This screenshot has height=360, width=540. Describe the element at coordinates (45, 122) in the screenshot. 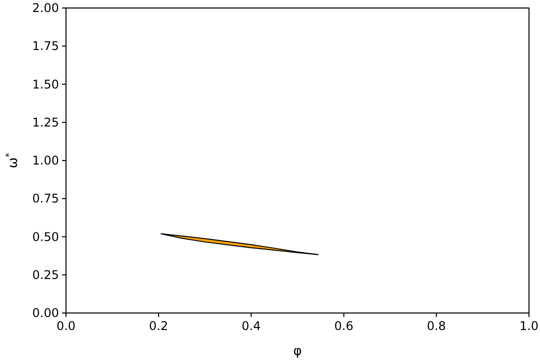

I see `y-tick-label: 1.25` at that location.